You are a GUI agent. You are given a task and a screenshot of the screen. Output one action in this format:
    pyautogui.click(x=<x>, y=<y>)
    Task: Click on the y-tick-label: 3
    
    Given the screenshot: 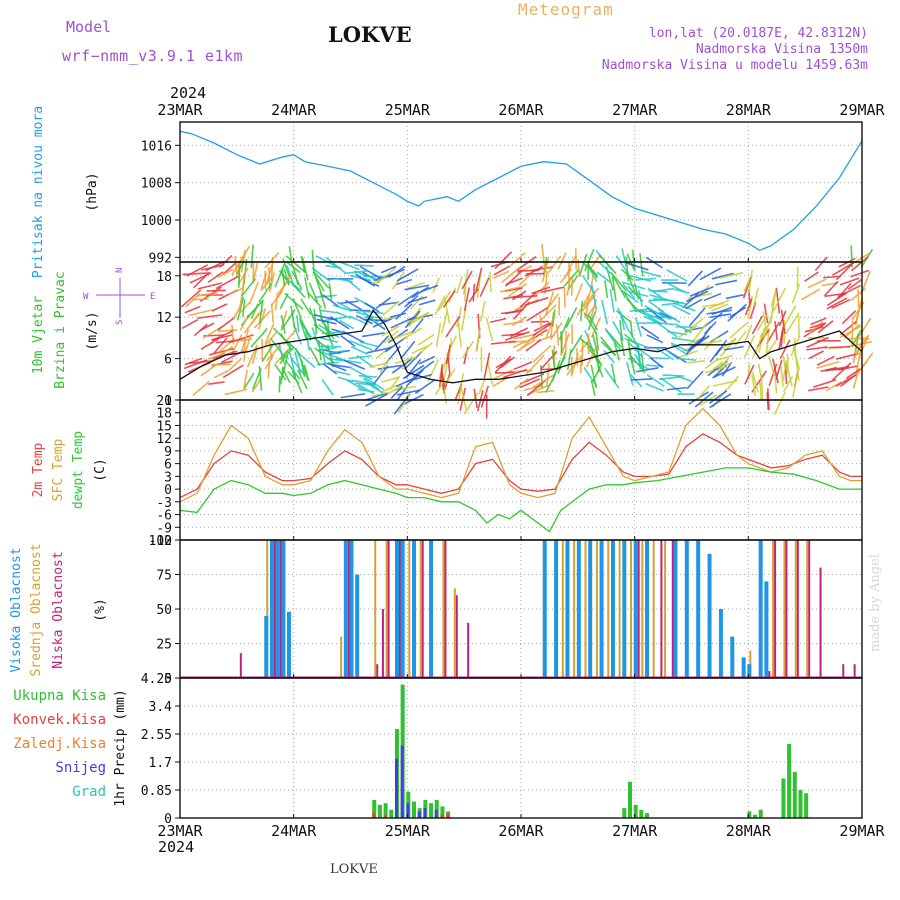 What is the action you would take?
    pyautogui.click(x=168, y=477)
    